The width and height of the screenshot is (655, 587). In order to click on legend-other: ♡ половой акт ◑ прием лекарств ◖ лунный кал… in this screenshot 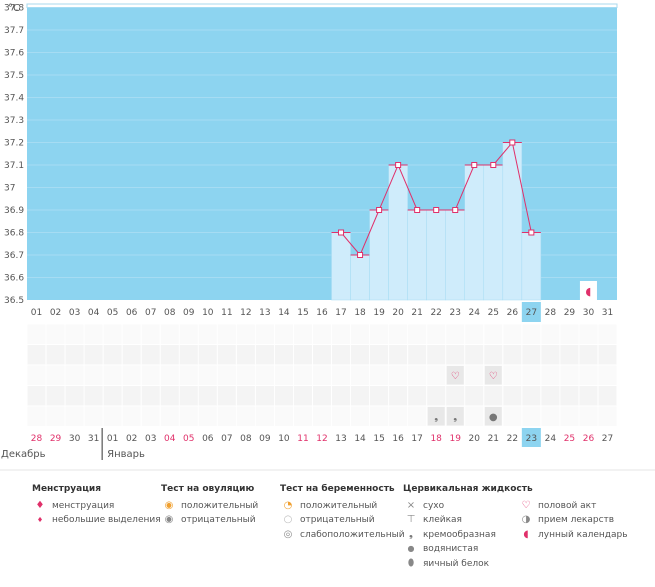, I will do `click(573, 512)`.